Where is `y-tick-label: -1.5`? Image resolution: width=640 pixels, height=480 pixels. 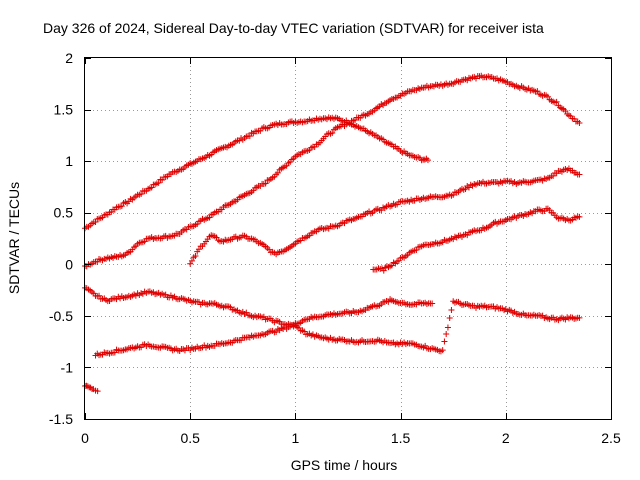
y-tick-label: -1.5 is located at coordinates (61, 419).